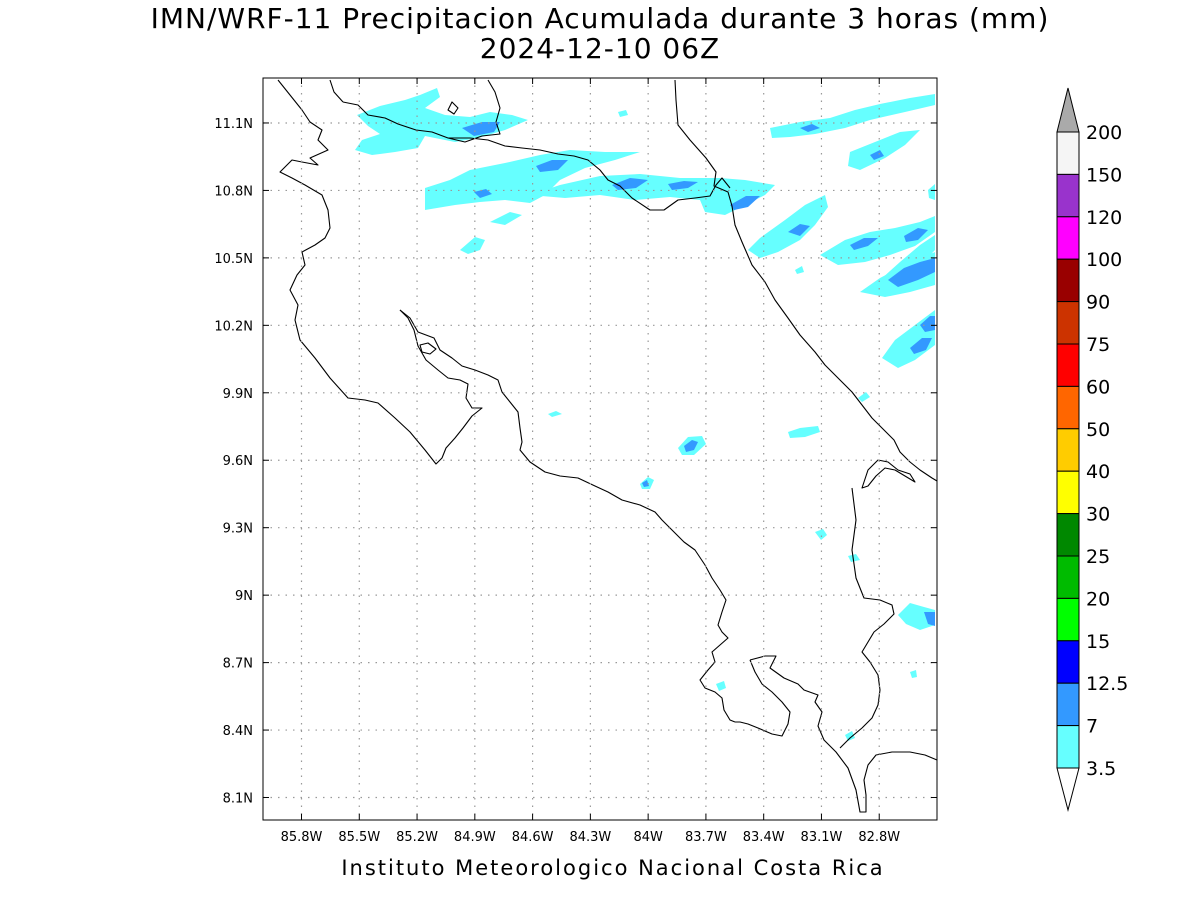  Describe the element at coordinates (879, 837) in the screenshot. I see `x-tick-label: 82.8W` at that location.